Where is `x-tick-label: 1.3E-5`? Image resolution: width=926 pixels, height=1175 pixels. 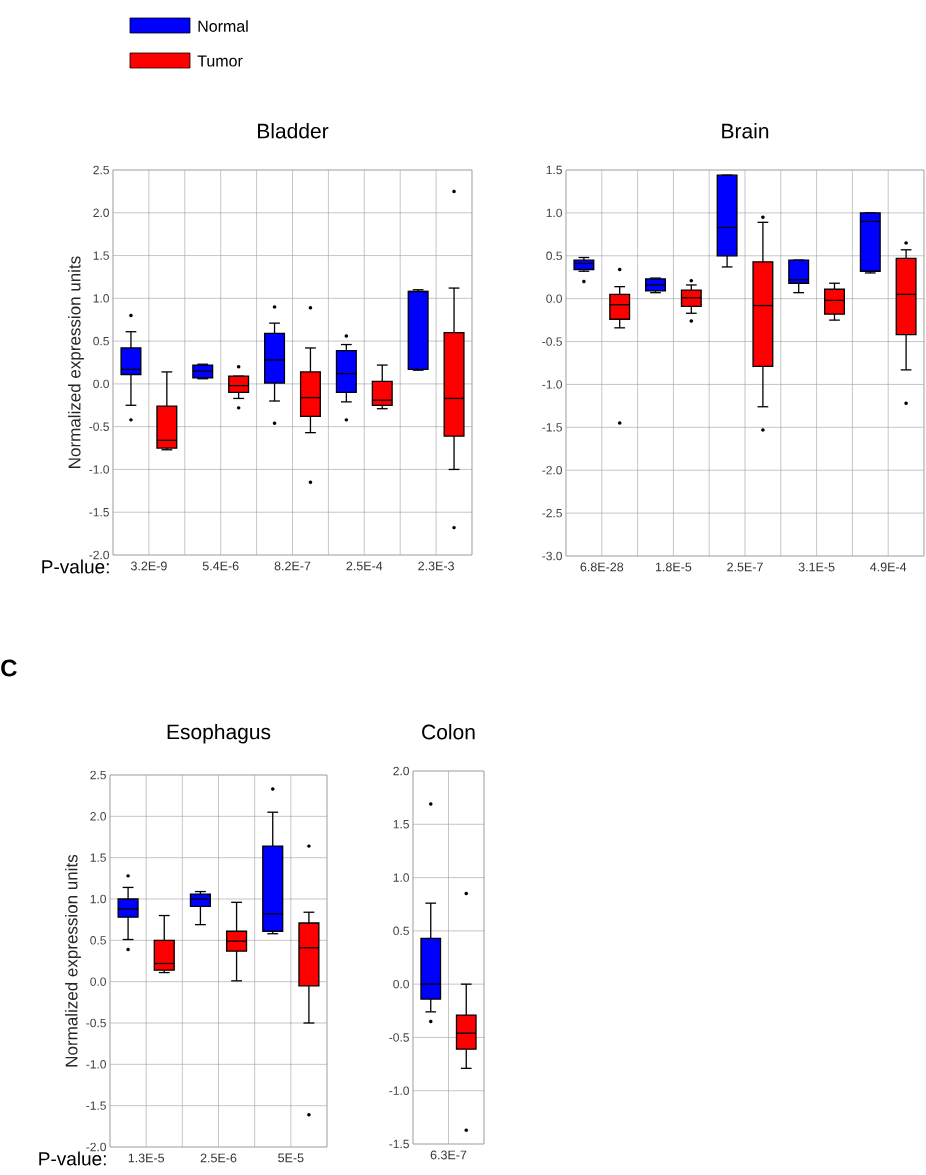 x-tick-label: 1.3E-5 is located at coordinates (146, 1158).